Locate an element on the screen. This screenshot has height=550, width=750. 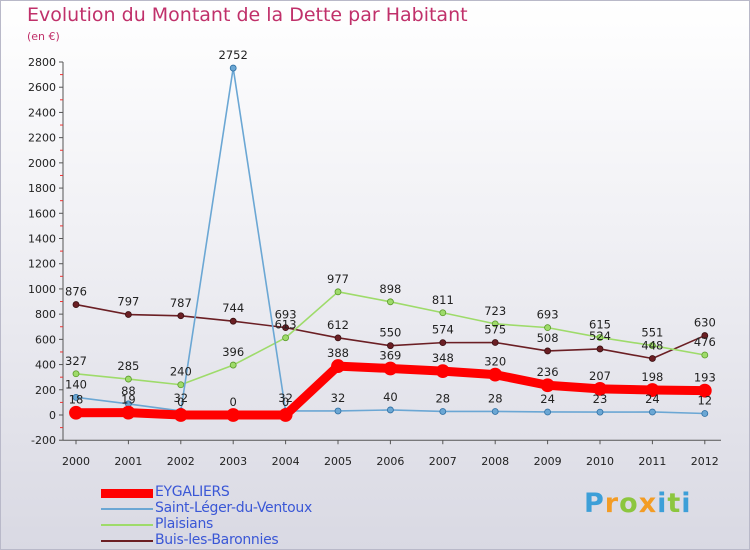
data-label: 693 is located at coordinates (286, 315).